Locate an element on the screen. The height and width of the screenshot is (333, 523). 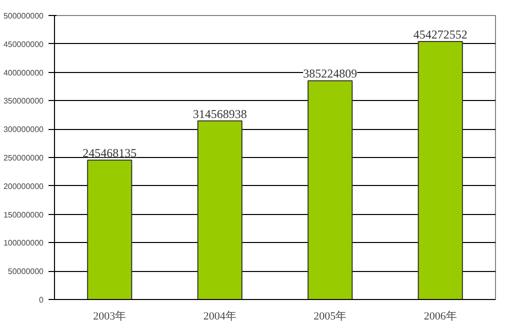
y-tick-label: 500000000 is located at coordinates (23, 16).